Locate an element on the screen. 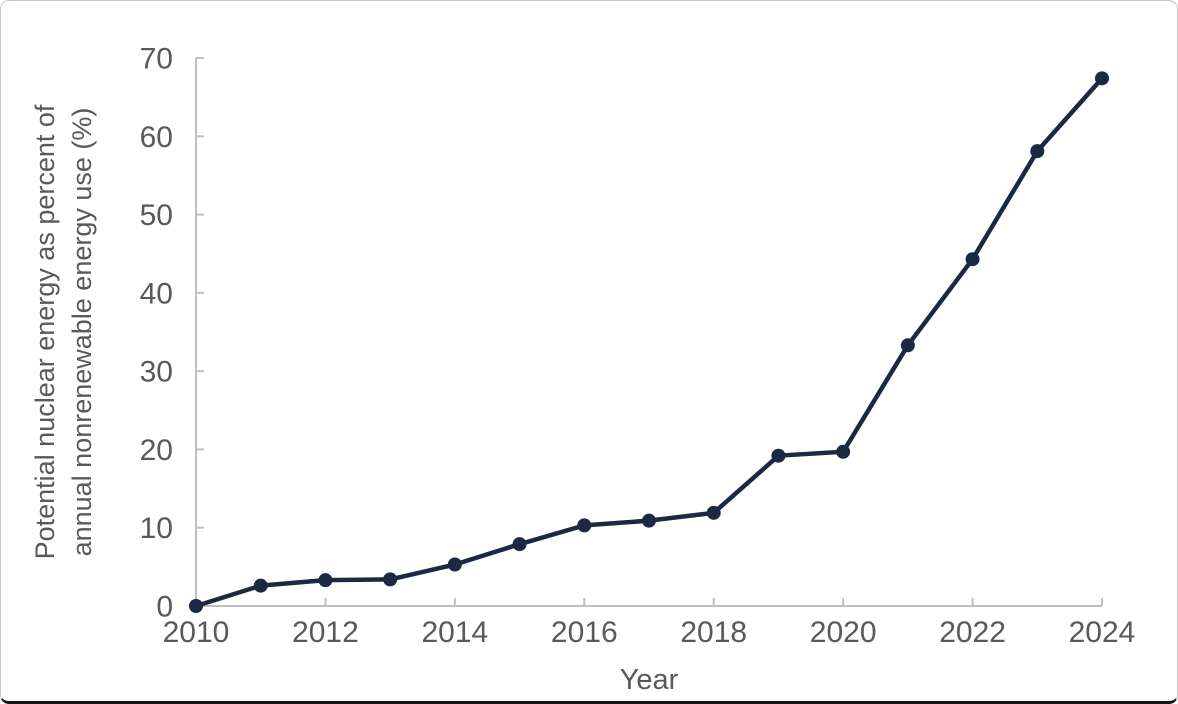 The height and width of the screenshot is (704, 1178). x-tick-label: 2016 is located at coordinates (584, 632).